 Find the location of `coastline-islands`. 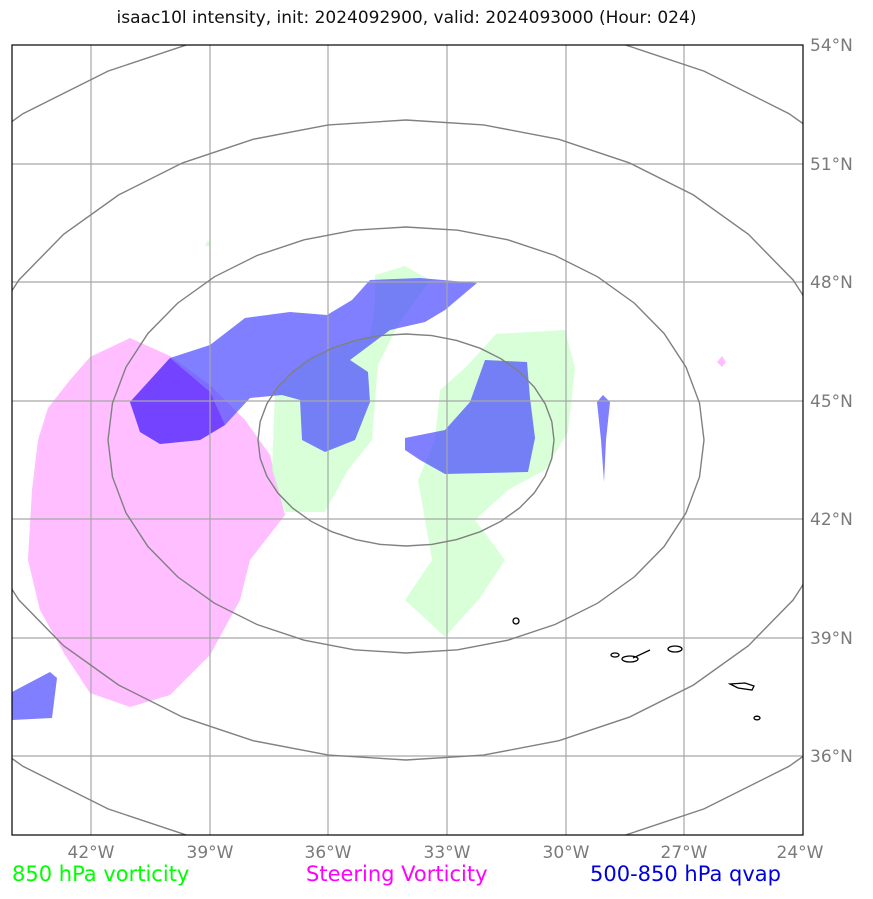

coastline-islands is located at coordinates (636, 669).